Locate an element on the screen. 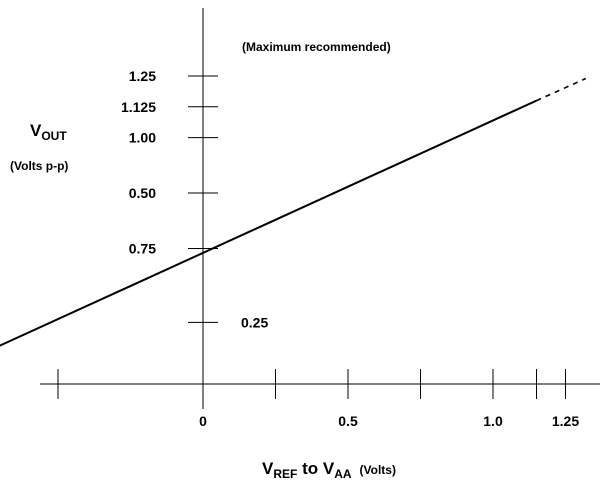  x-tick-label: 1.0 is located at coordinates (493, 421).